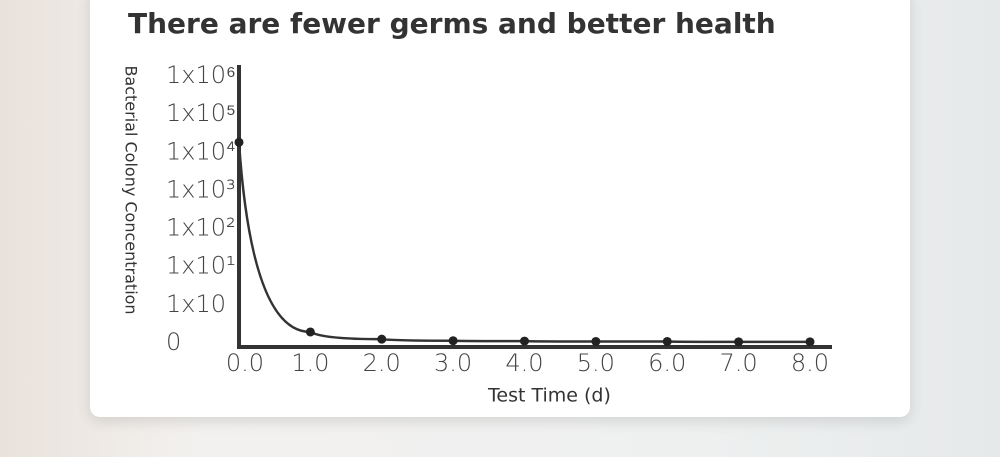  What do you see at coordinates (382, 363) in the screenshot?
I see `x-tick-label: 2.0` at bounding box center [382, 363].